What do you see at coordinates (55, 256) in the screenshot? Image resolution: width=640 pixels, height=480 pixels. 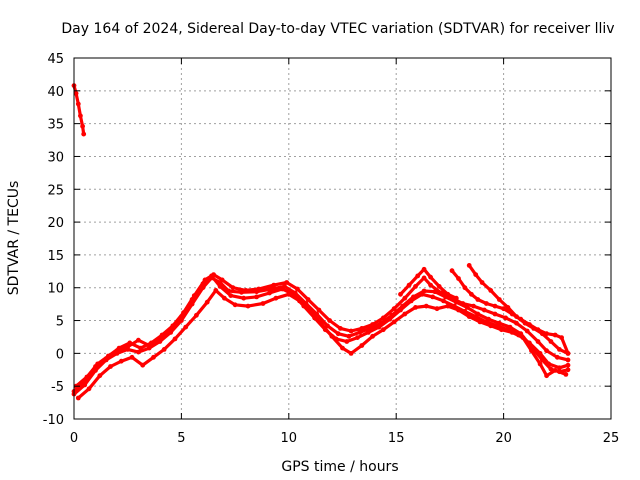 I see `y-tick-label: 15` at bounding box center [55, 256].